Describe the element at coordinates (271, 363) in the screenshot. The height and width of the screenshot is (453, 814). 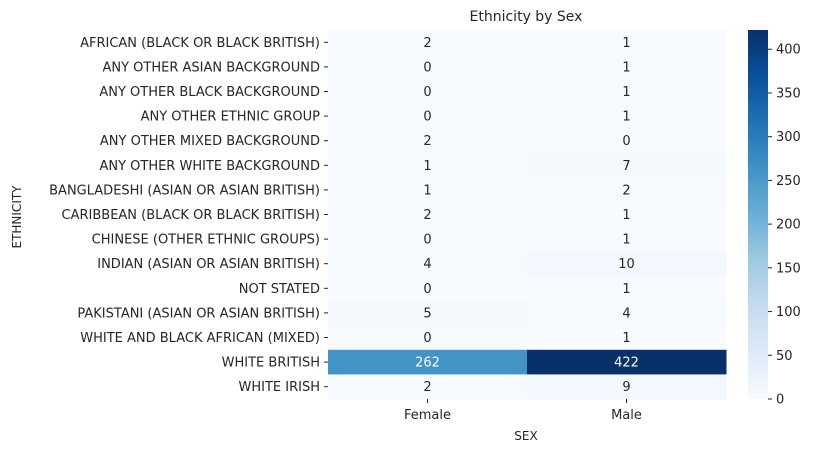
I see `y-tick-label: WHITE BRITISH` at that location.